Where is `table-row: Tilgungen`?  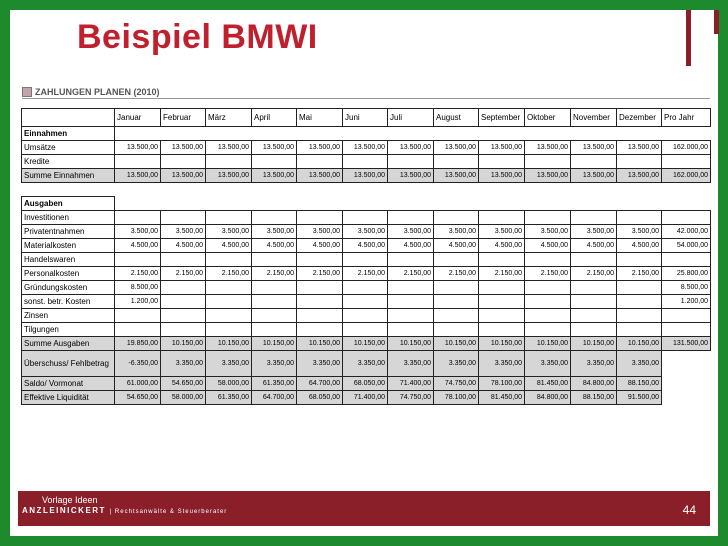
table-row: Tilgungen is located at coordinates (366, 329).